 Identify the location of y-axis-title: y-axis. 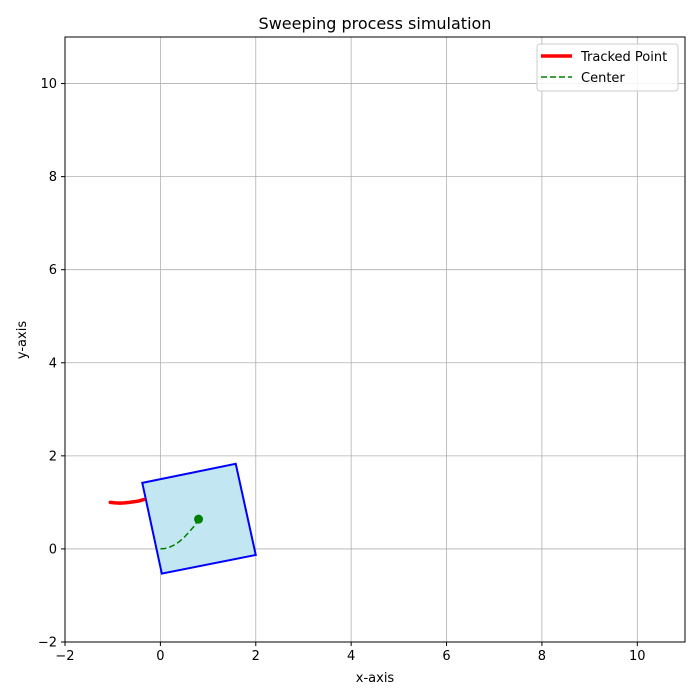
(22, 340).